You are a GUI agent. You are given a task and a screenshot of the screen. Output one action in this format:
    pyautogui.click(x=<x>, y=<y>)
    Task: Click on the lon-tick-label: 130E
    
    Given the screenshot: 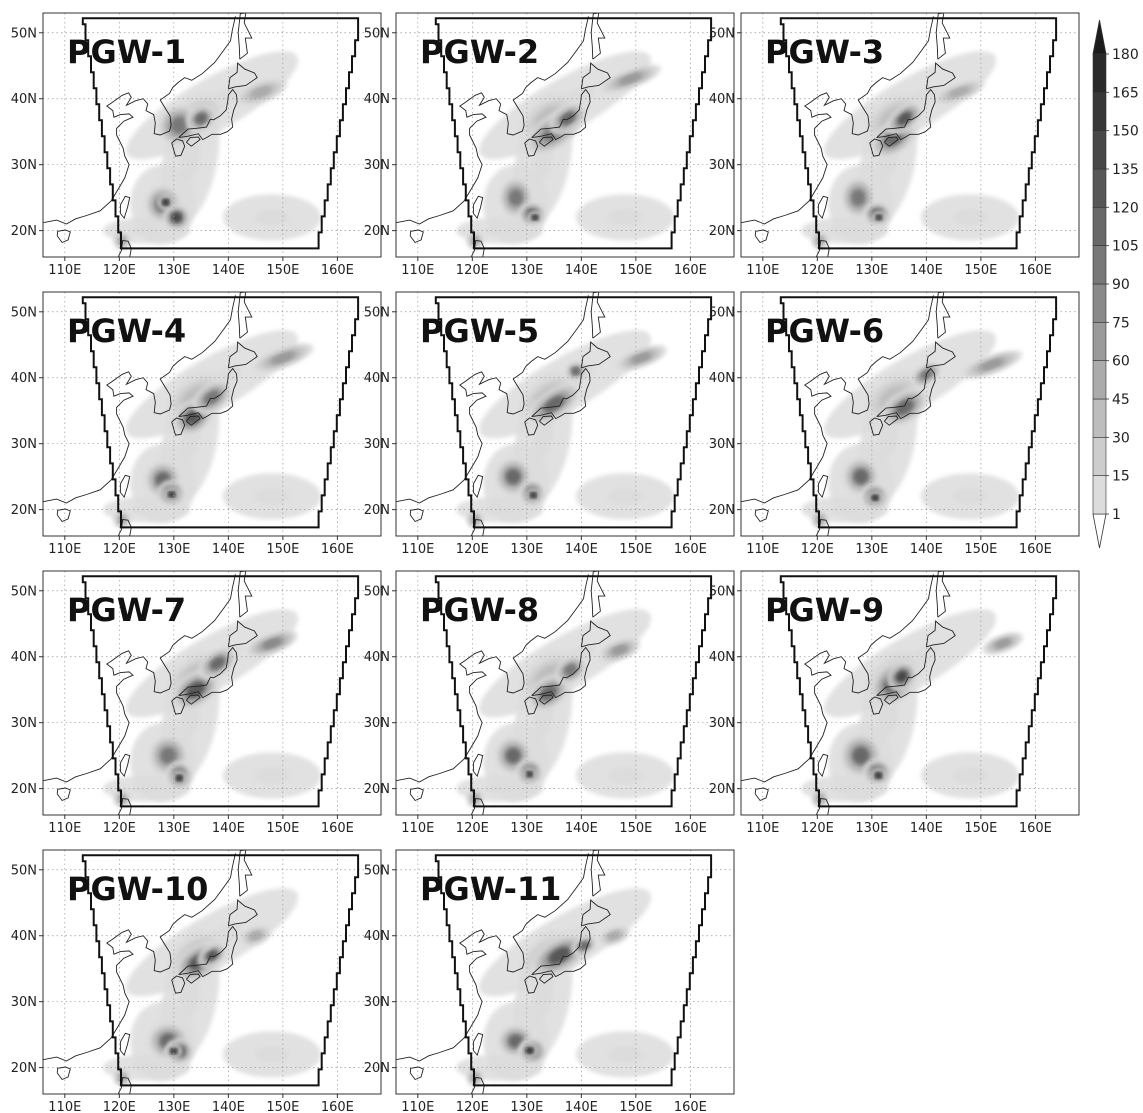 What is the action you would take?
    pyautogui.click(x=173, y=1106)
    